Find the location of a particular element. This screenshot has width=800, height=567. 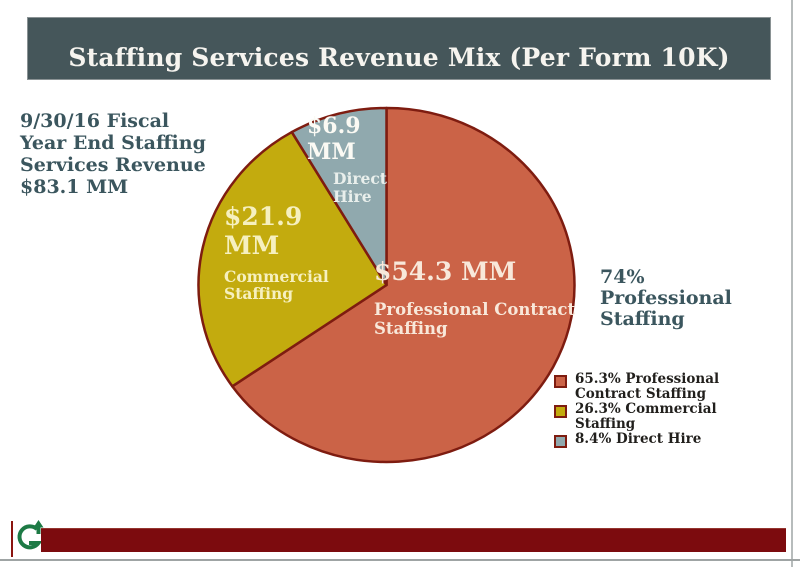

pie-label-commercial-staffing: $21.9 MM Commercial Staffing is located at coordinates (288, 253).